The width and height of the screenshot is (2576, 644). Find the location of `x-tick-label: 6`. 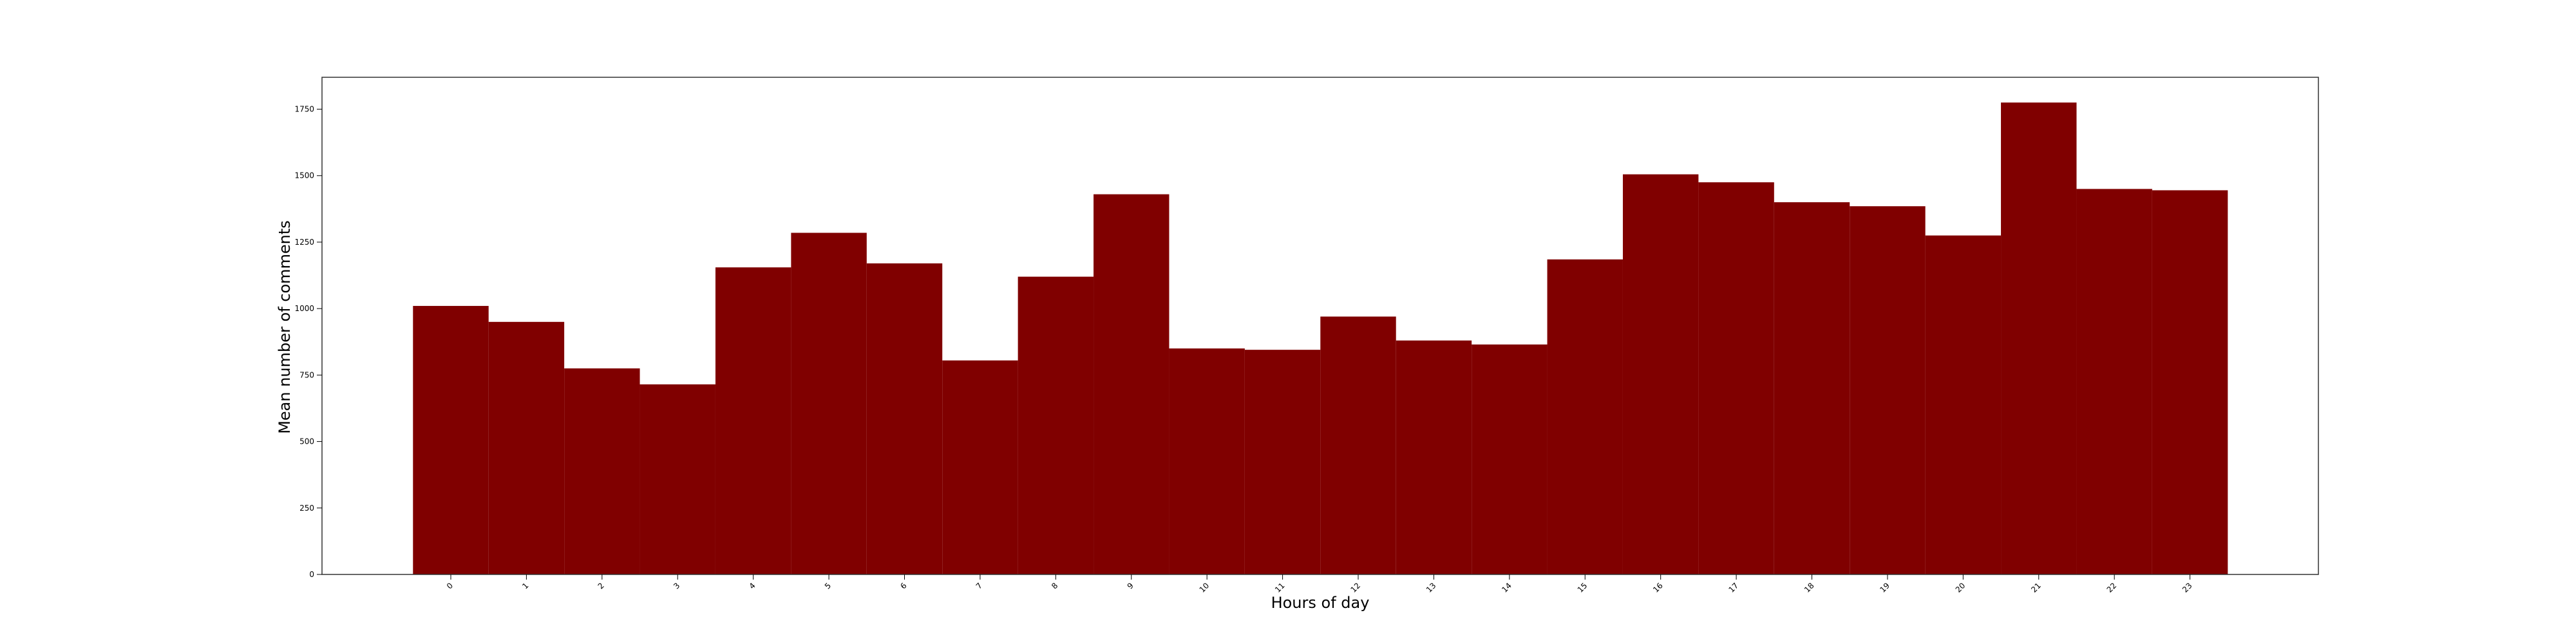

x-tick-label: 6 is located at coordinates (903, 586).